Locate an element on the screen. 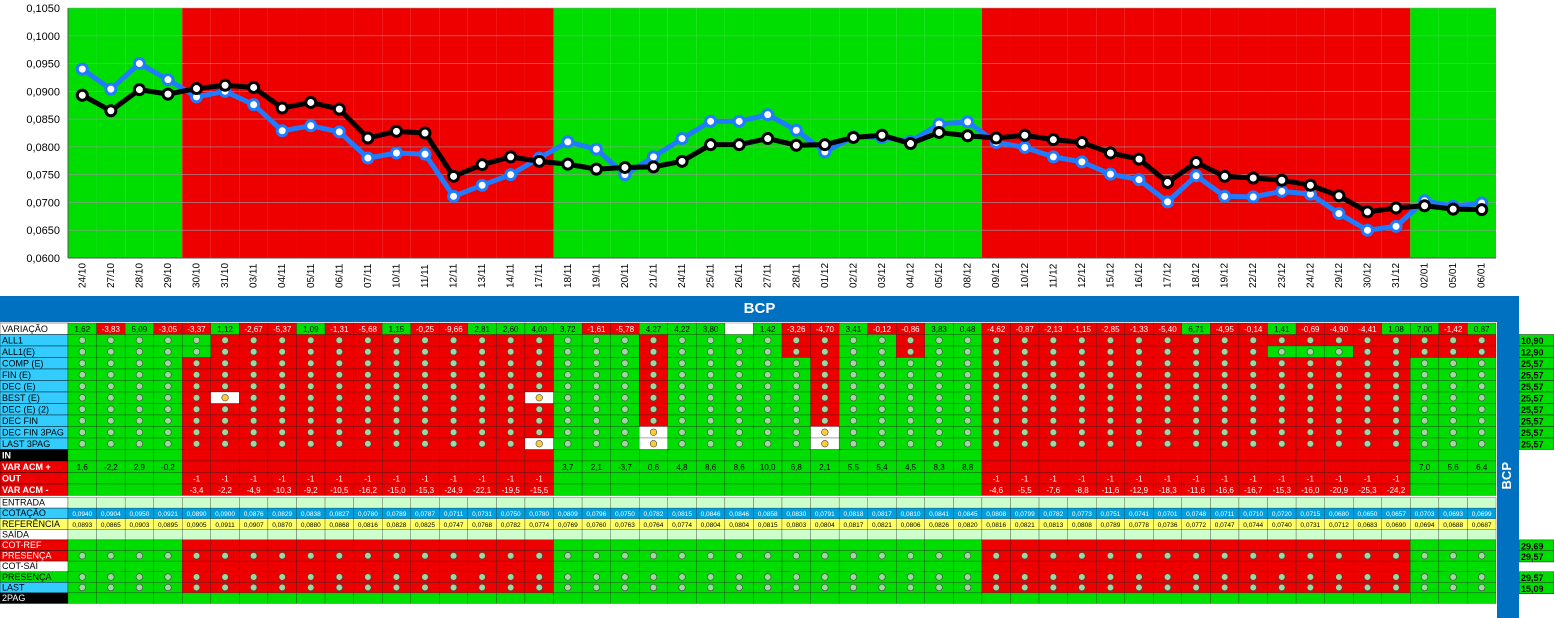 The image size is (1554, 618). cell-value: 0,0876 is located at coordinates (254, 514).